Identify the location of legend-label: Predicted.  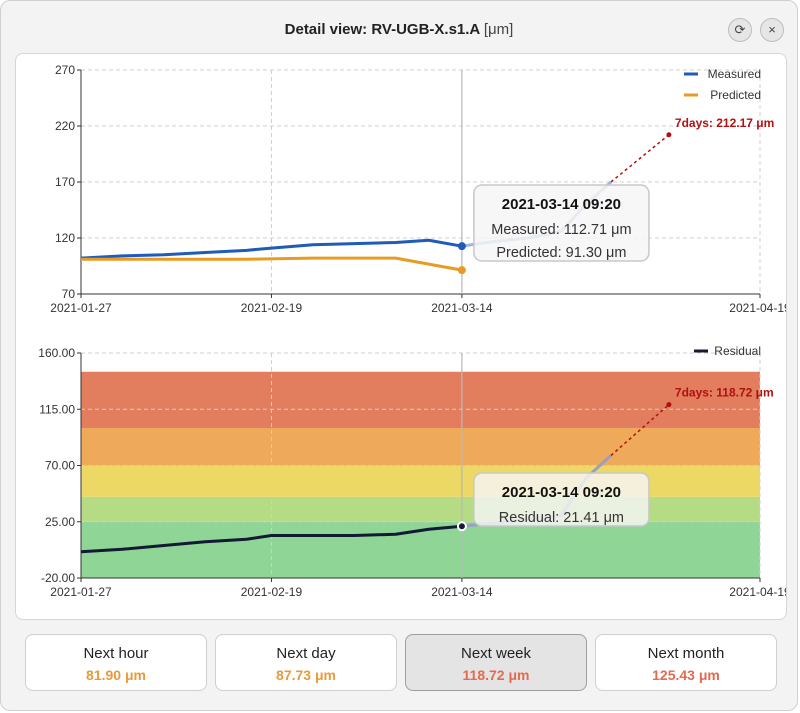
(735, 95).